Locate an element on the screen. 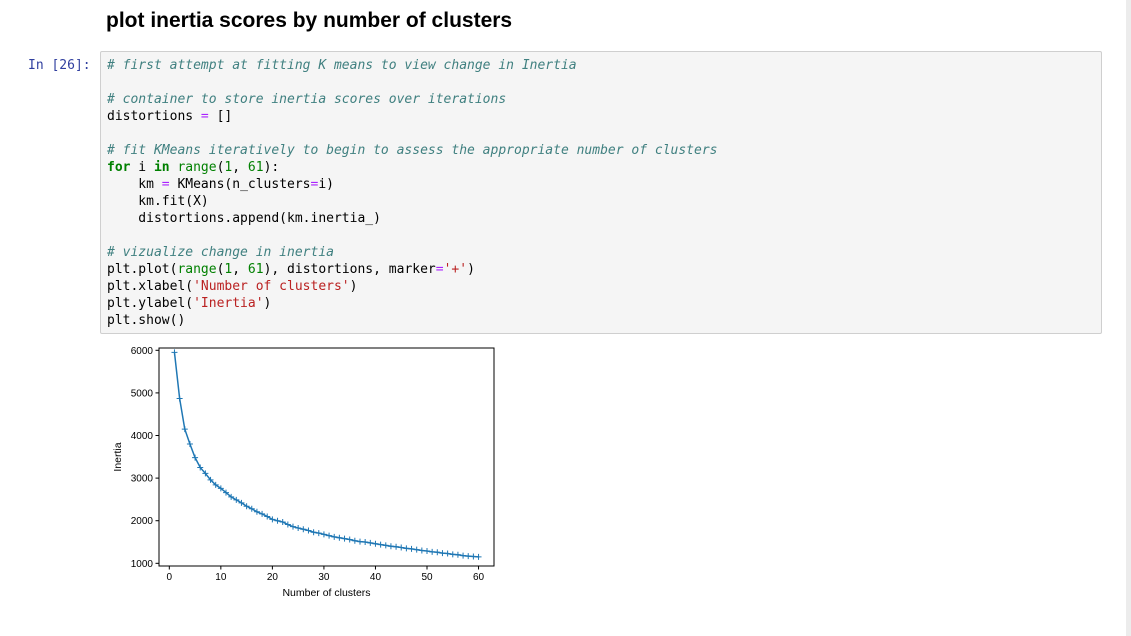 The height and width of the screenshot is (636, 1131). code-token: ): is located at coordinates (271, 167).